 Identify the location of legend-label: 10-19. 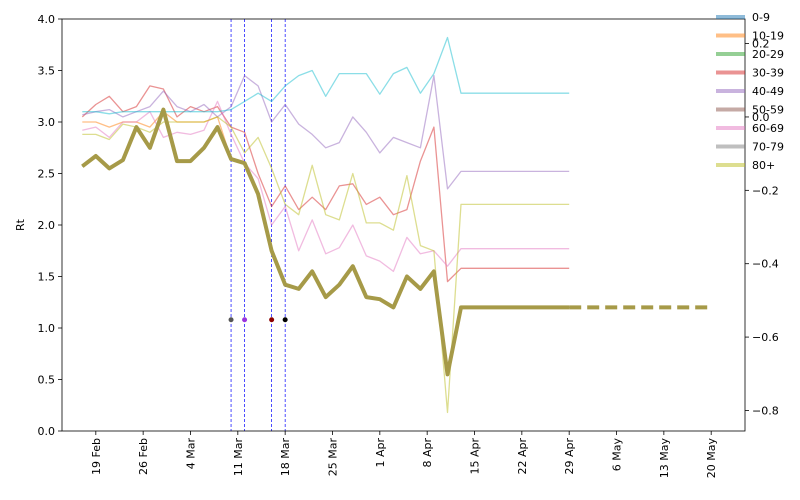
(768, 36).